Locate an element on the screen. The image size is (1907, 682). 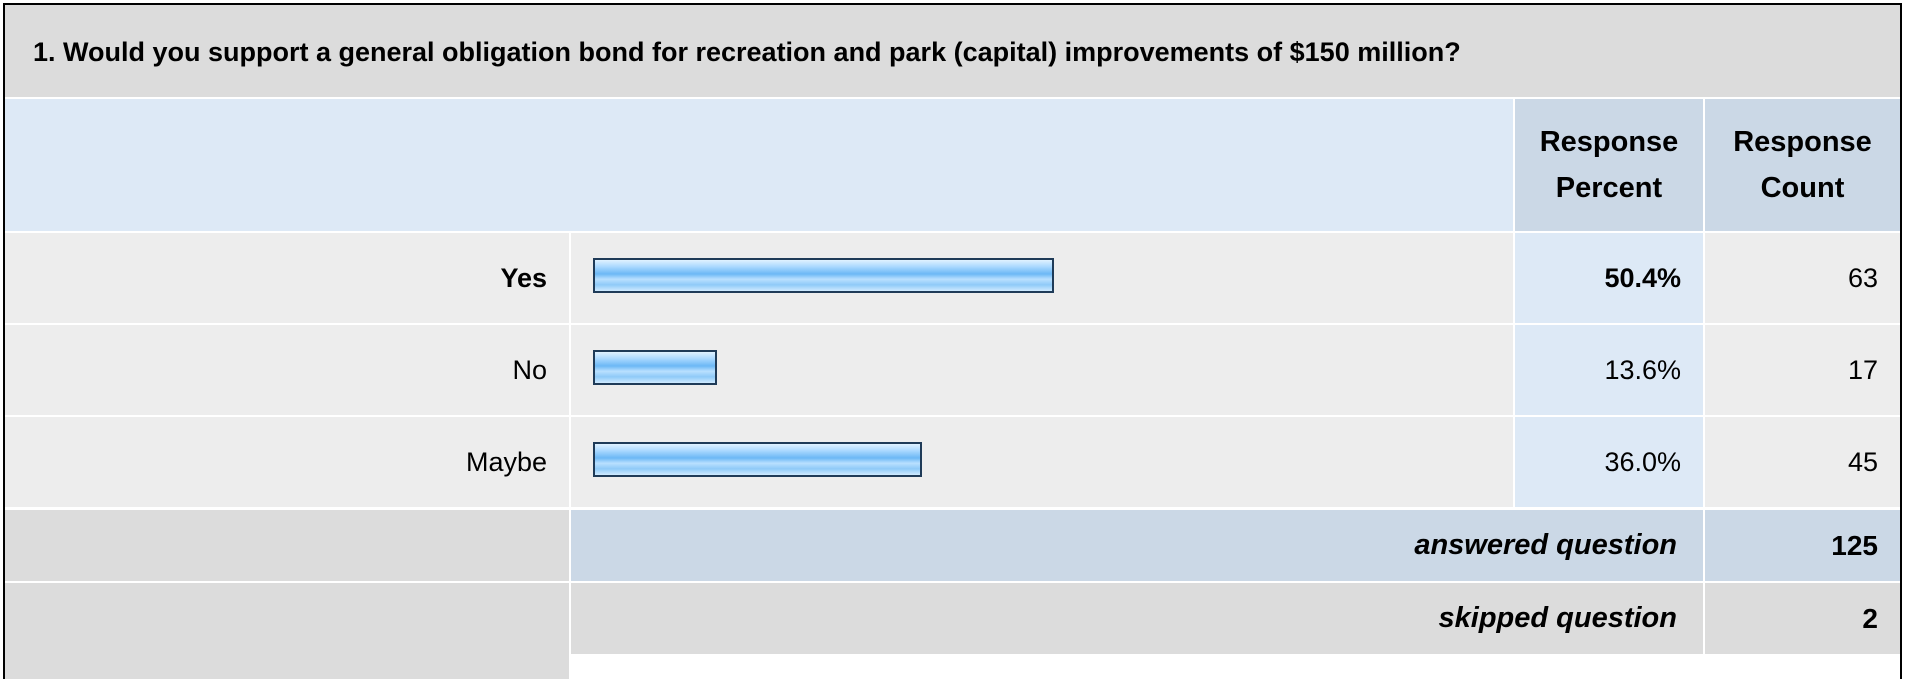
response-percent-header-line2: Percent is located at coordinates (1609, 188).